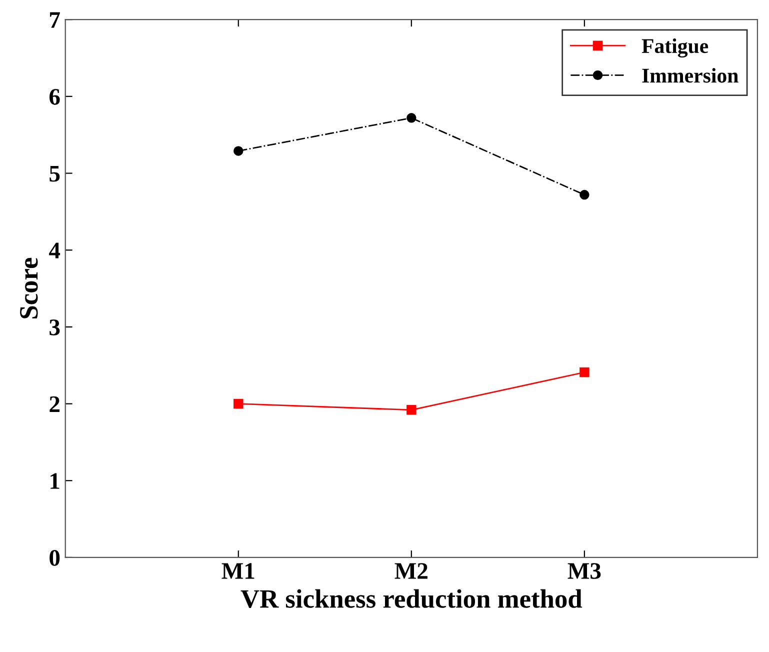  Describe the element at coordinates (584, 571) in the screenshot. I see `x-tick-label: M3` at that location.